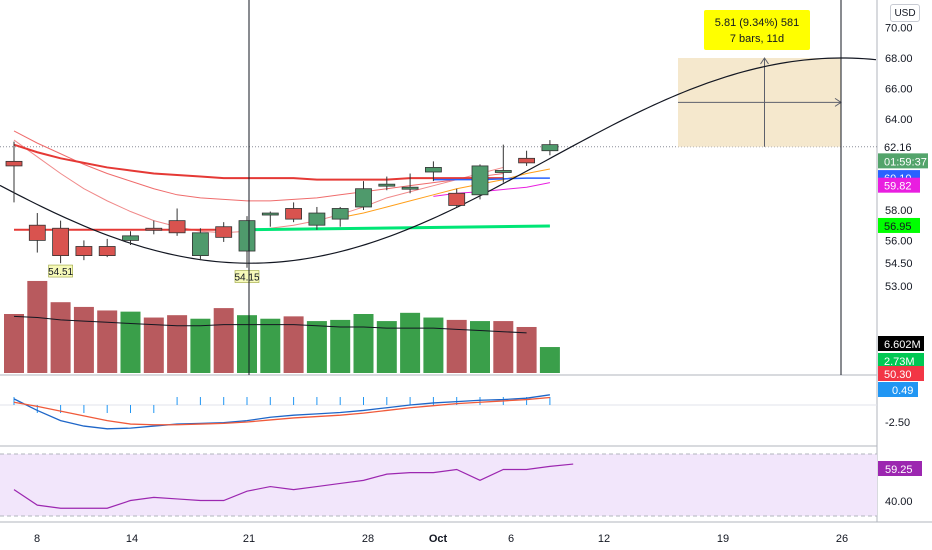  I want to click on rsi-tag: 59.25, so click(899, 470).